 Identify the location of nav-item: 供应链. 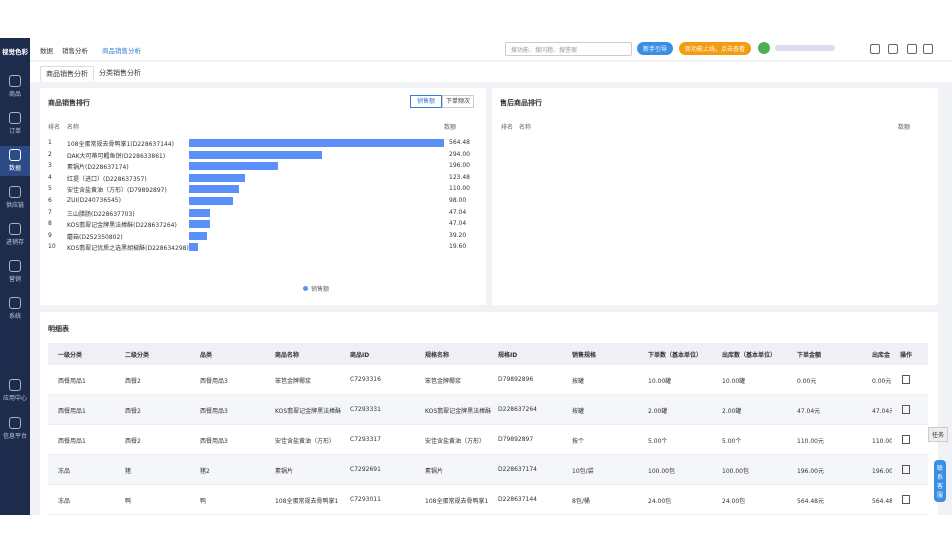
(15, 198).